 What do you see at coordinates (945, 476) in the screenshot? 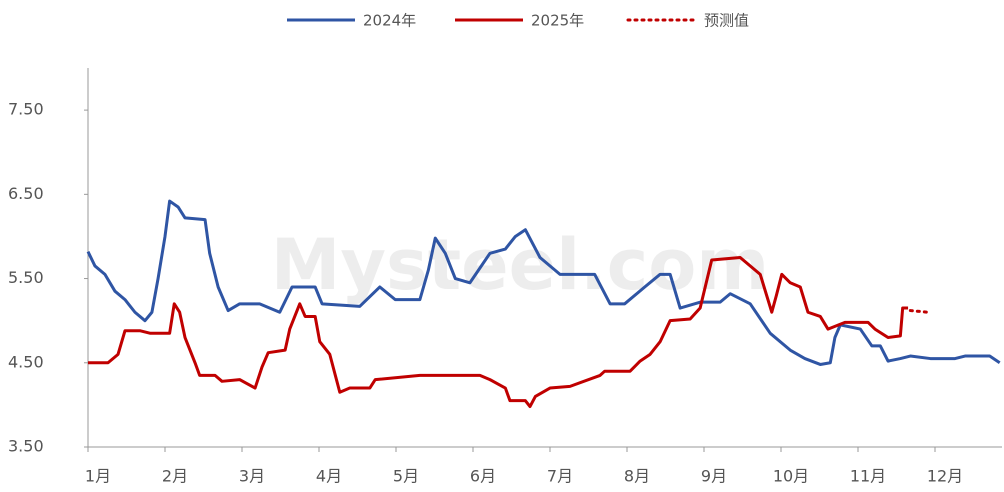
I see `x-tick-label: 12月` at bounding box center [945, 476].